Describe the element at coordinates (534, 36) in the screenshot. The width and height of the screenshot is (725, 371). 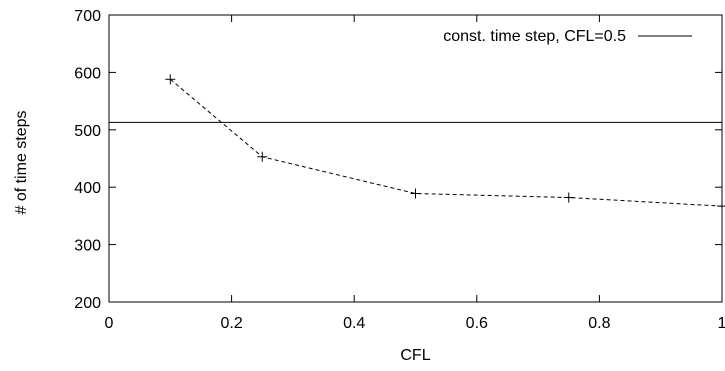
I see `legend-label: const. time step, CFL=0.5` at that location.